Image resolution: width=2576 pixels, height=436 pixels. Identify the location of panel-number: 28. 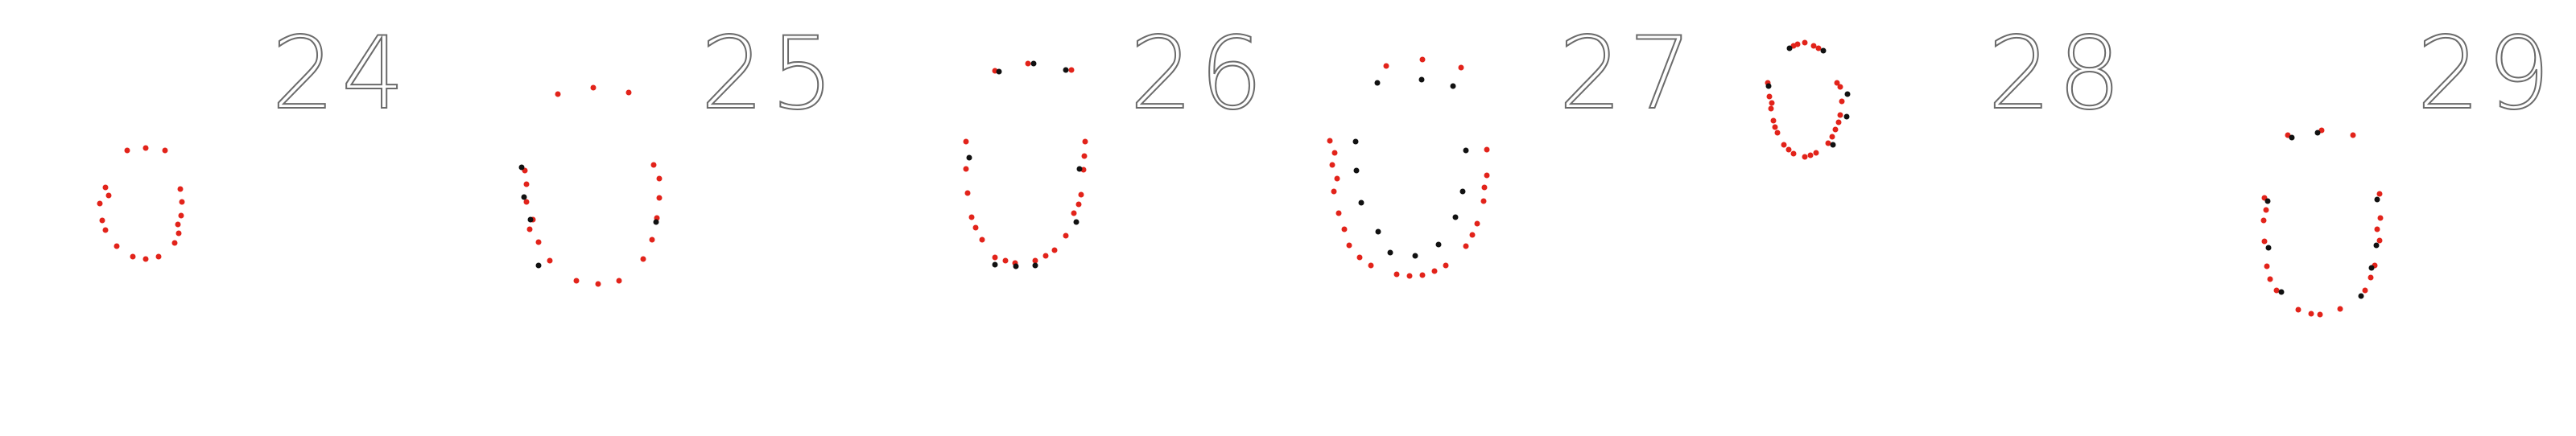
(2057, 74).